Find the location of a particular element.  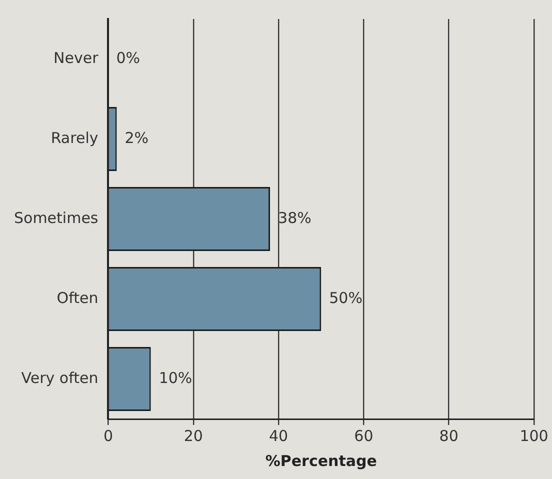

x-tick-label: 0 is located at coordinates (108, 435).